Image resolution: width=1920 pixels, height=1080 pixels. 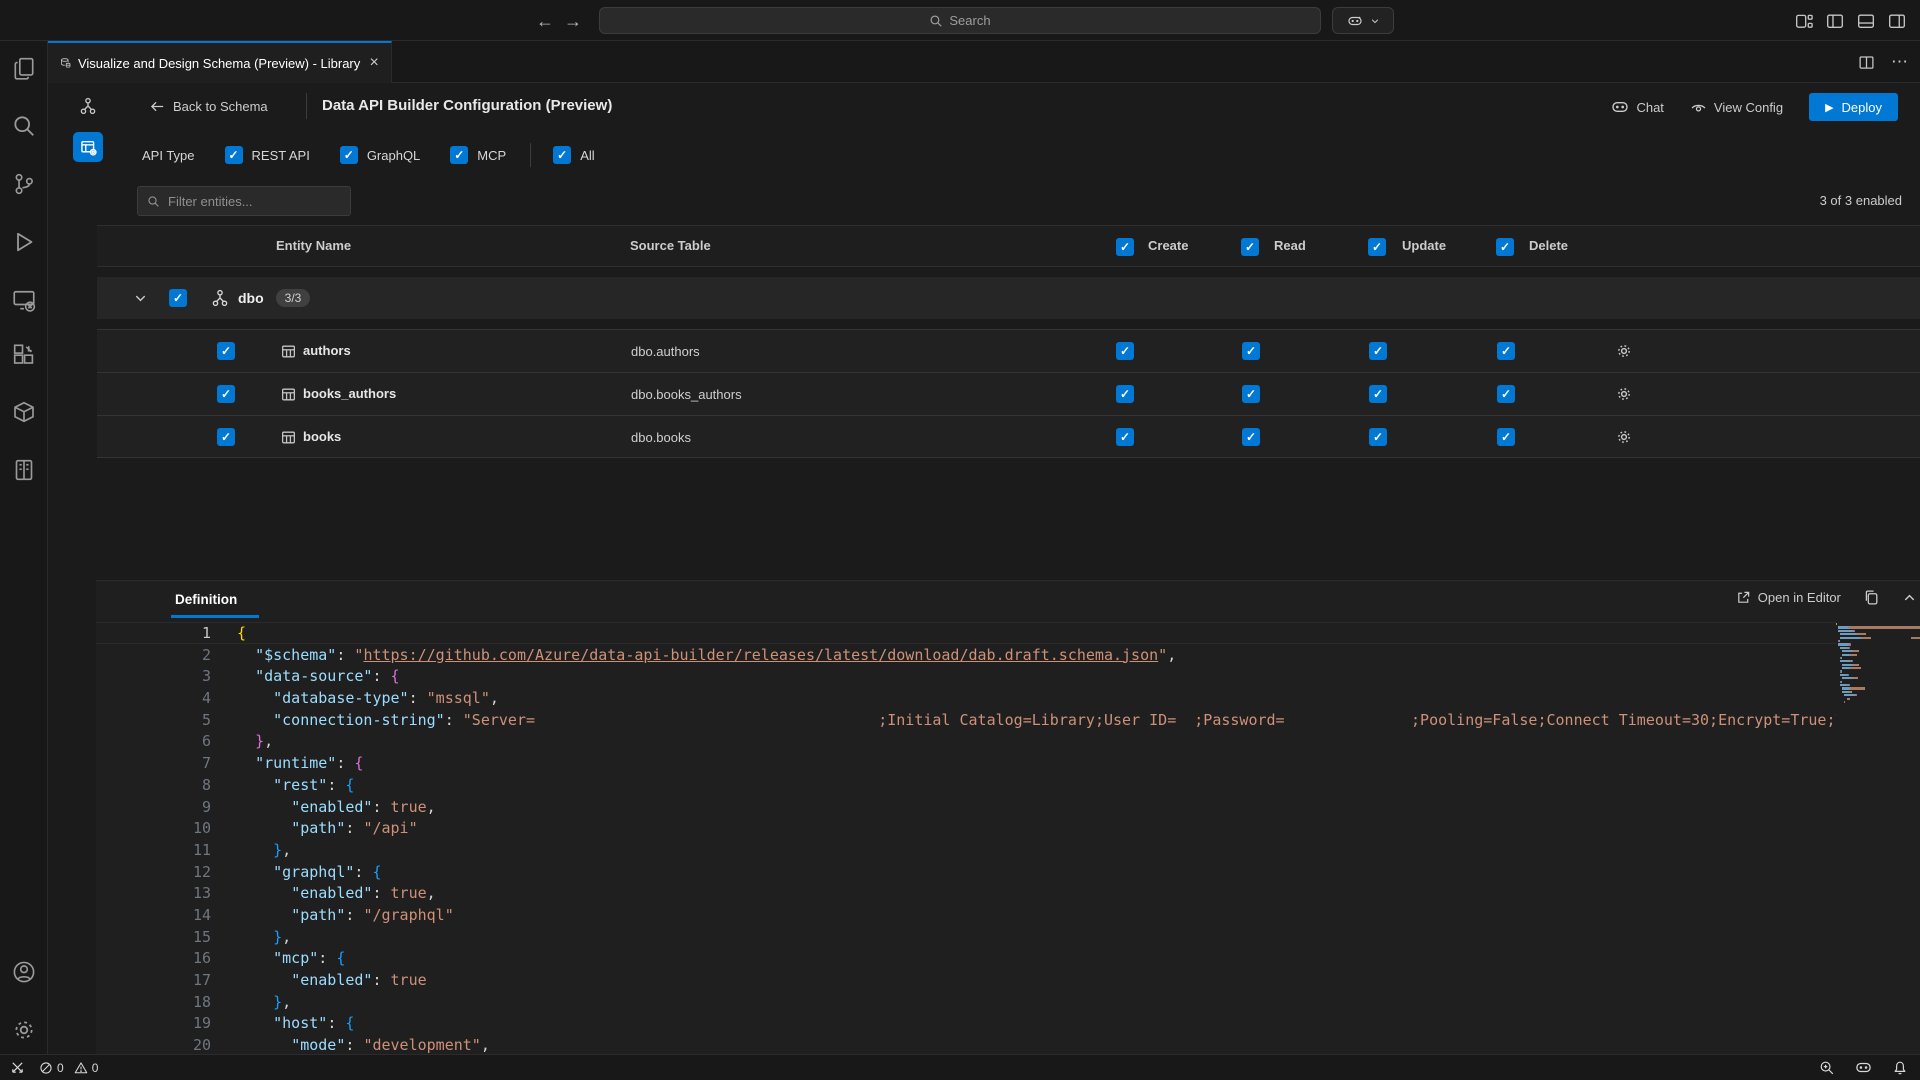 What do you see at coordinates (374, 62) in the screenshot?
I see `tab-close-icon: ×` at bounding box center [374, 62].